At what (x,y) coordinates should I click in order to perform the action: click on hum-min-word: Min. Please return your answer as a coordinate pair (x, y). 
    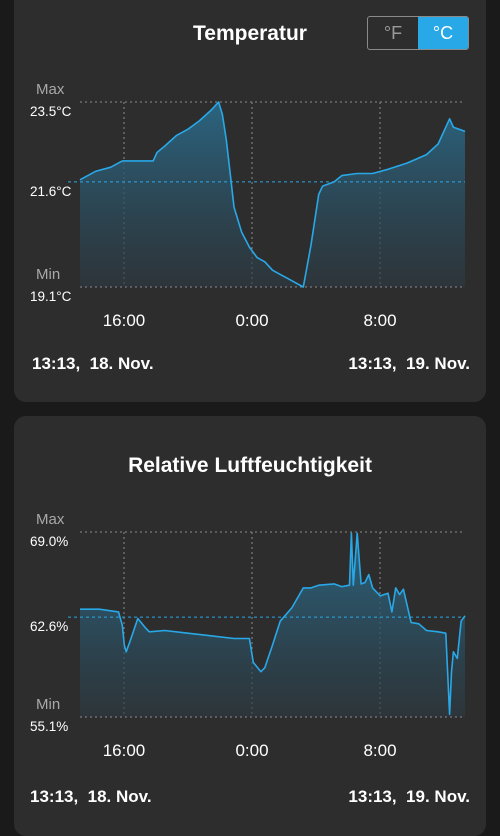
    Looking at the image, I should click on (48, 704).